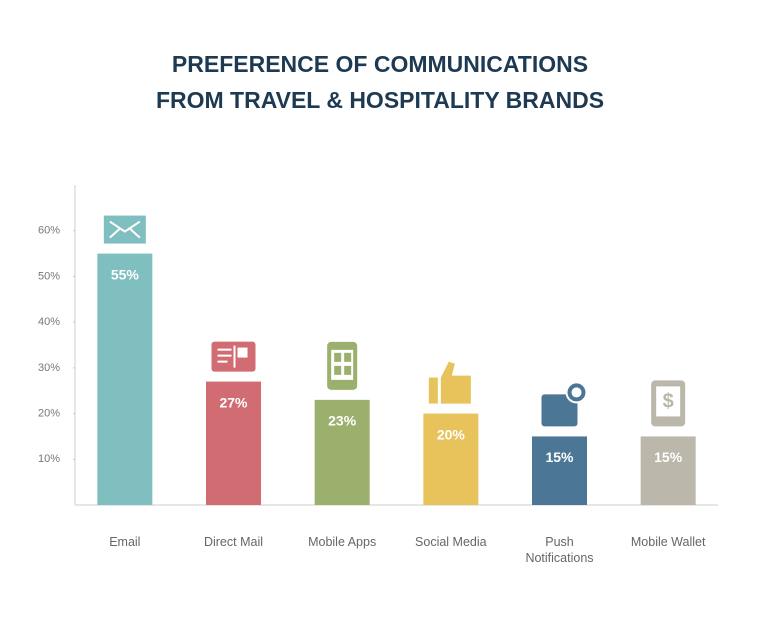 Image resolution: width=768 pixels, height=619 pixels. What do you see at coordinates (380, 64) in the screenshot?
I see `chart-title: PREFERENCE OF COMMUNICATIONS` at bounding box center [380, 64].